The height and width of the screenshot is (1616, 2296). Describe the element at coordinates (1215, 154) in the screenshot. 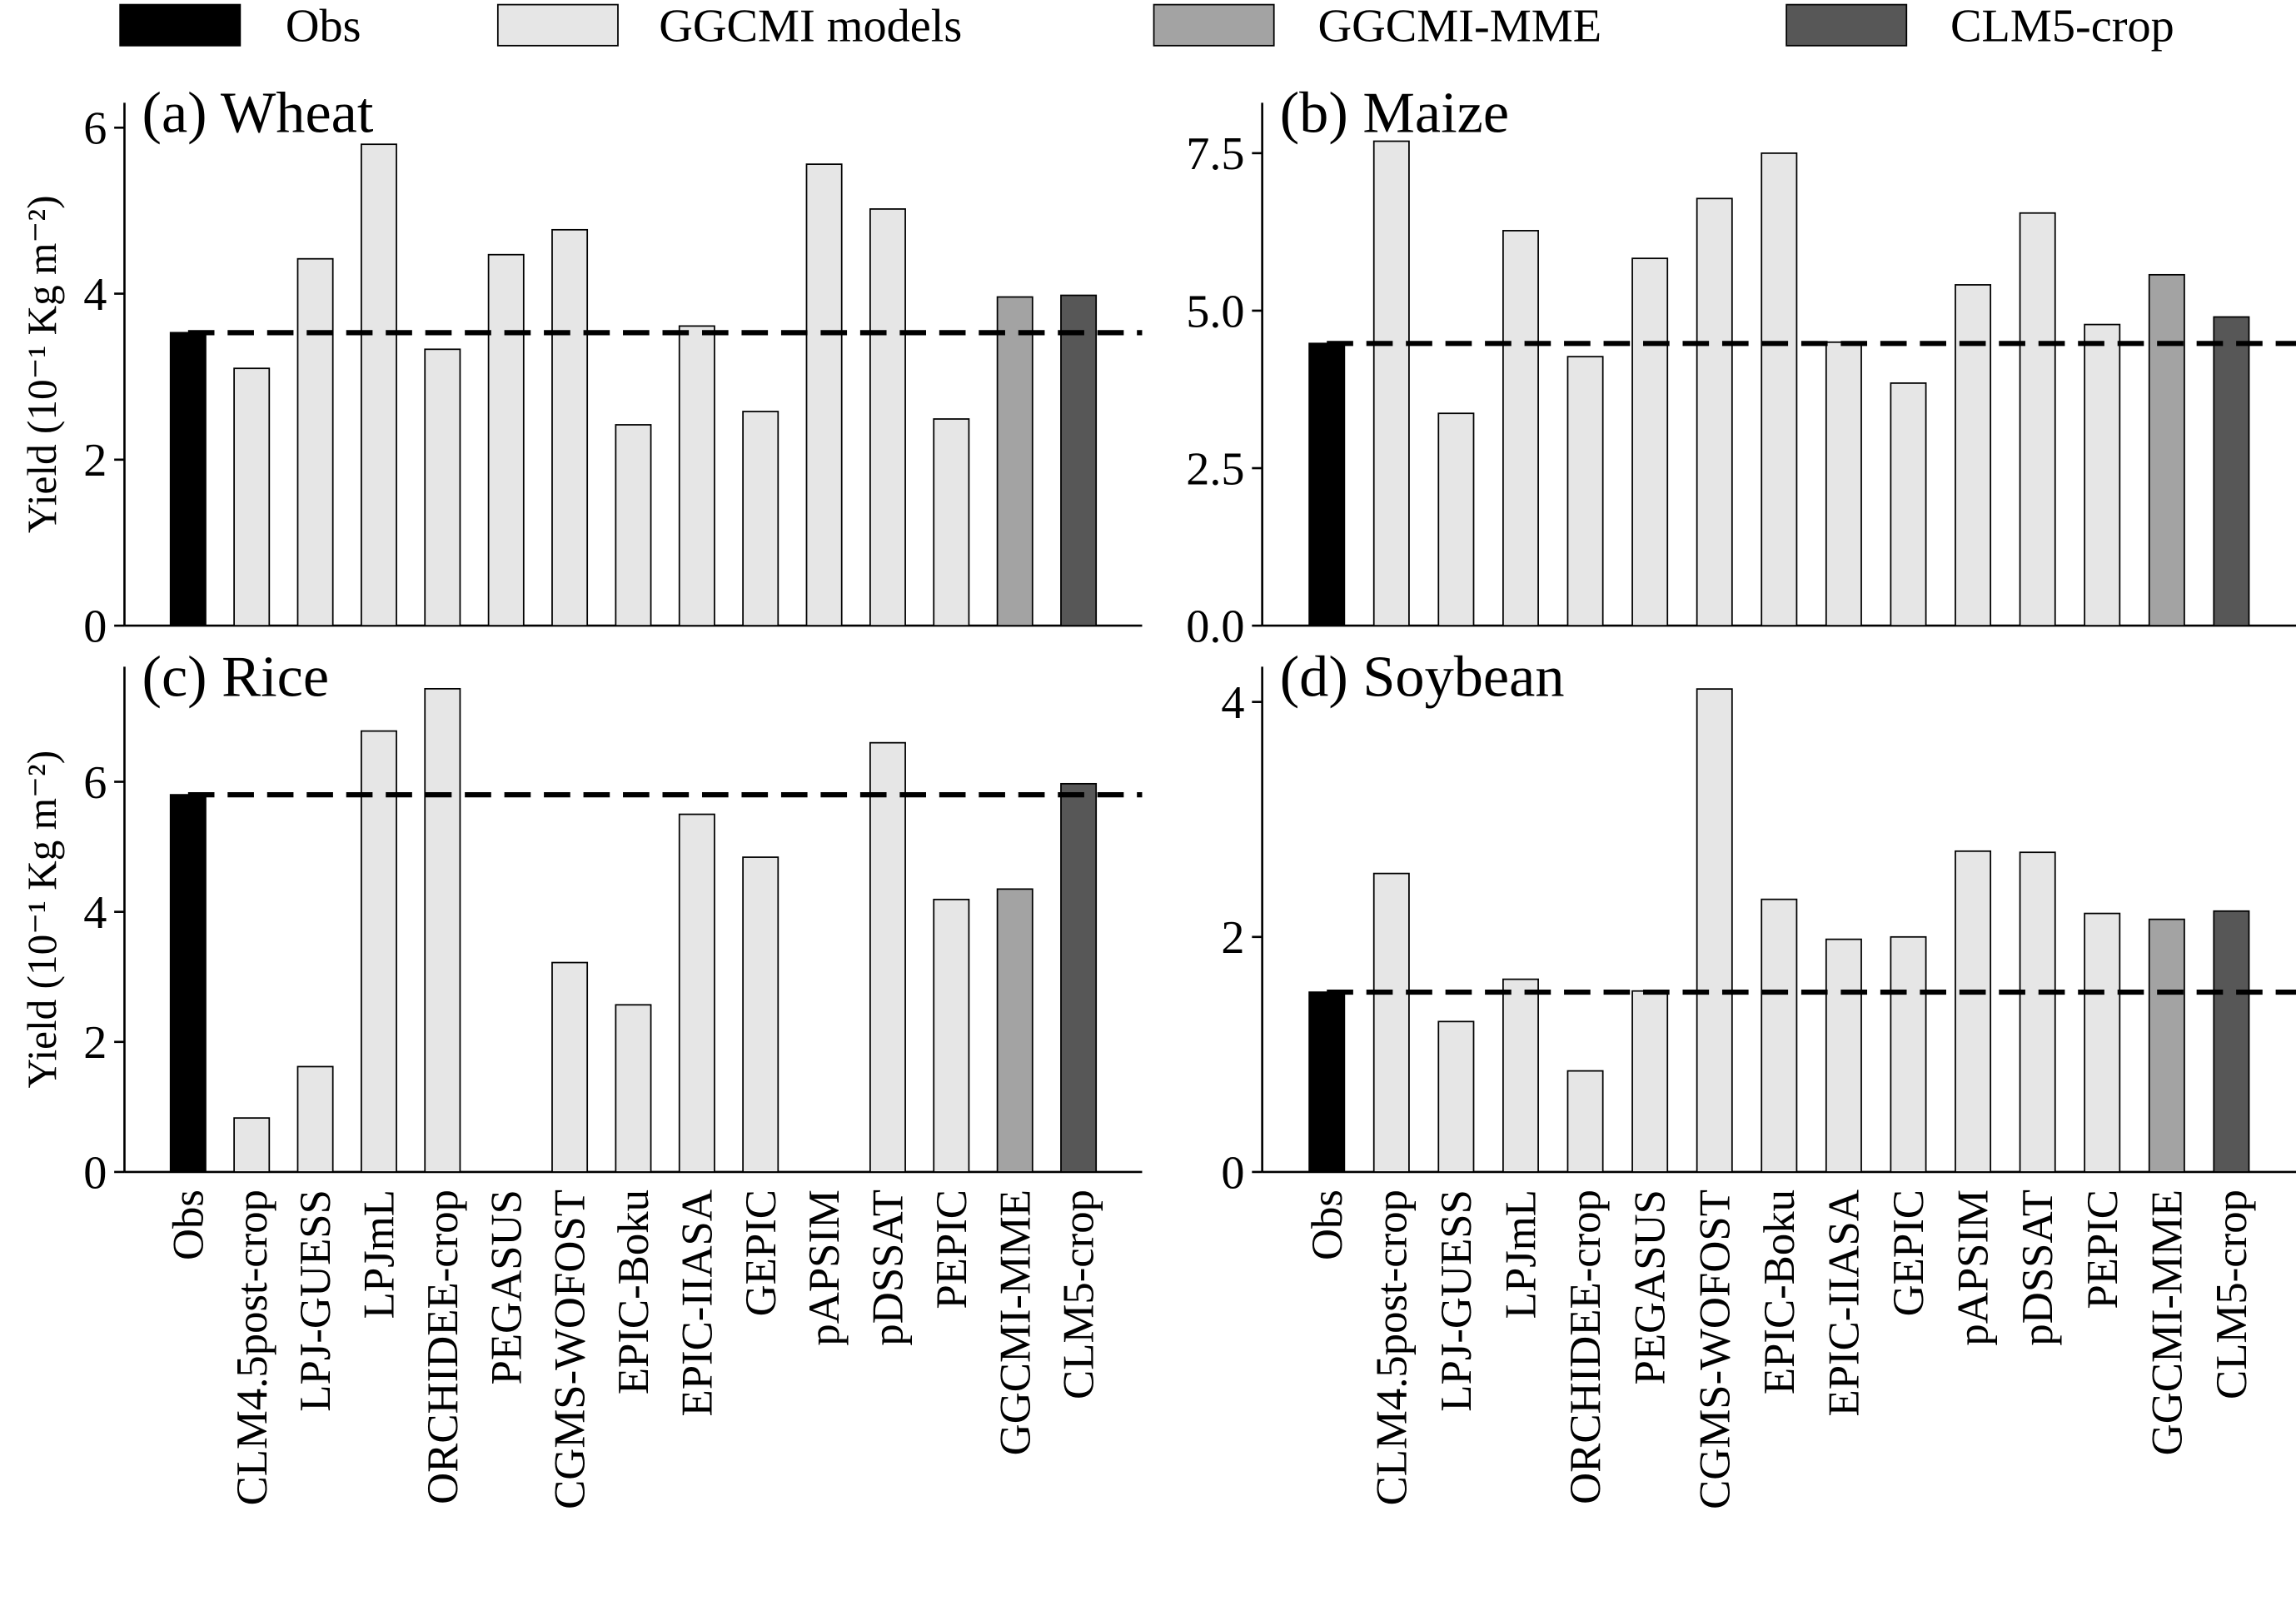

I see `y-tick-label: 7.5` at that location.